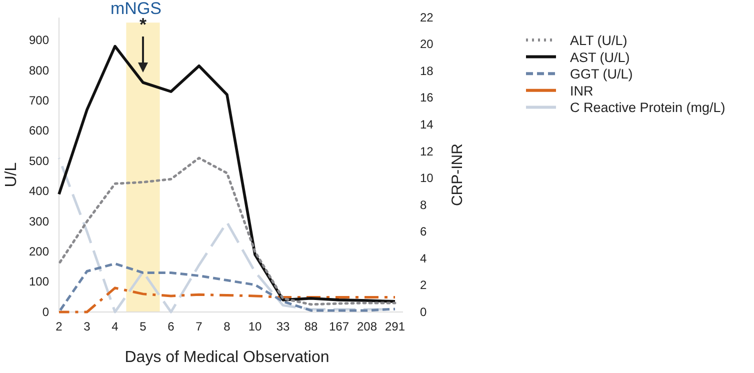 The height and width of the screenshot is (373, 754). Describe the element at coordinates (395, 327) in the screenshot. I see `x-tick-label: 291` at that location.